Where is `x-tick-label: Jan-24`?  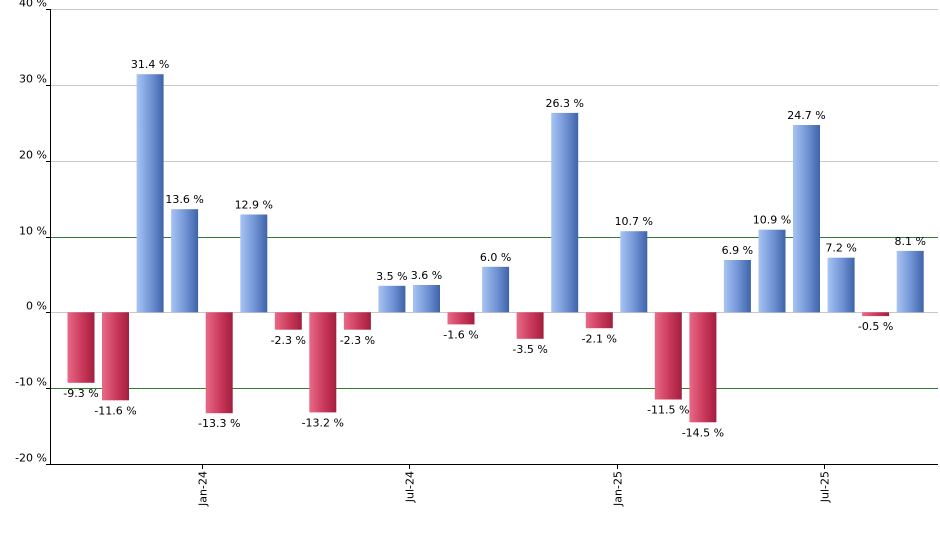 x-tick-label: Jan-24 is located at coordinates (203, 489).